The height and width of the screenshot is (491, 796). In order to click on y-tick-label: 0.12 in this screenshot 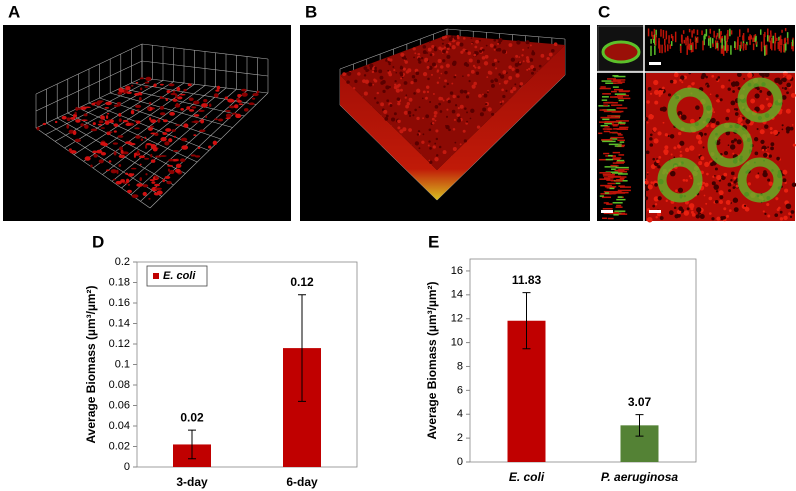, I will do `click(119, 344)`.